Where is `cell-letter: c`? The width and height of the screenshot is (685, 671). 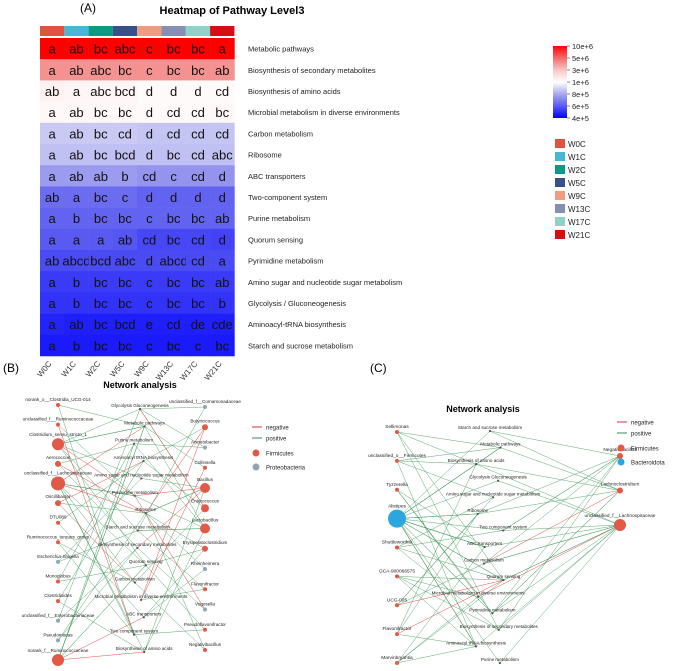 cell-letter: c is located at coordinates (173, 176).